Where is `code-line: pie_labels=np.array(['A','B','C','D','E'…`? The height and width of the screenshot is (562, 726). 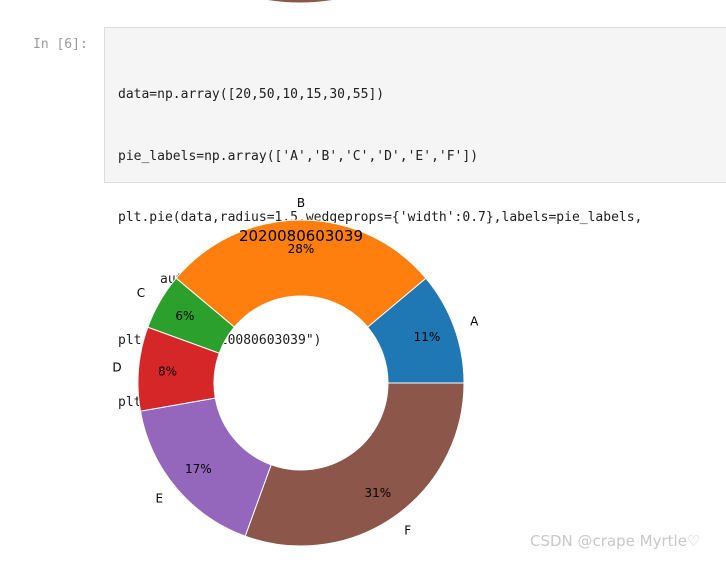 code-line: pie_labels=np.array(['A','B','C','D','E'… is located at coordinates (298, 156).